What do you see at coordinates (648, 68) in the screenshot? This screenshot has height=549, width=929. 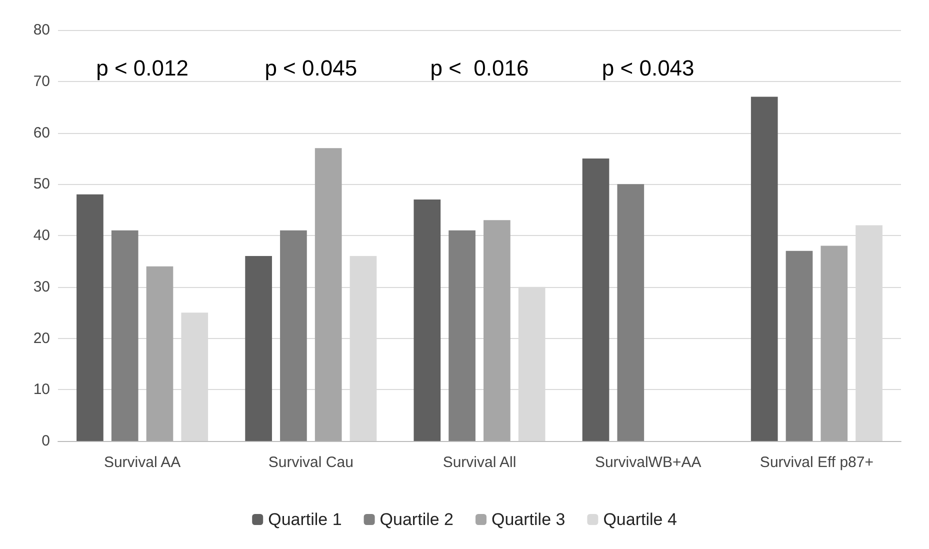 I see `annotation: p < 0.043` at bounding box center [648, 68].